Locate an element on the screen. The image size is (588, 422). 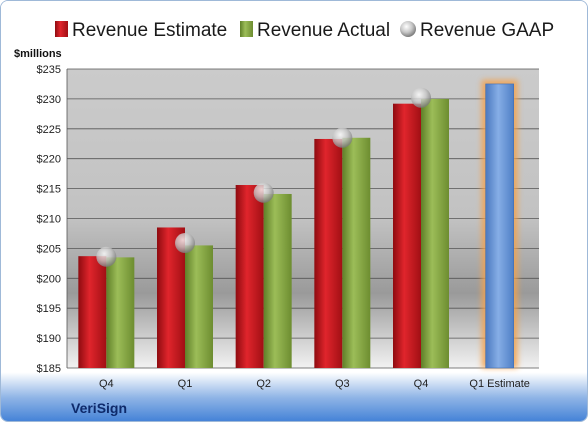
y-tick-label: $210 is located at coordinates (49, 220).